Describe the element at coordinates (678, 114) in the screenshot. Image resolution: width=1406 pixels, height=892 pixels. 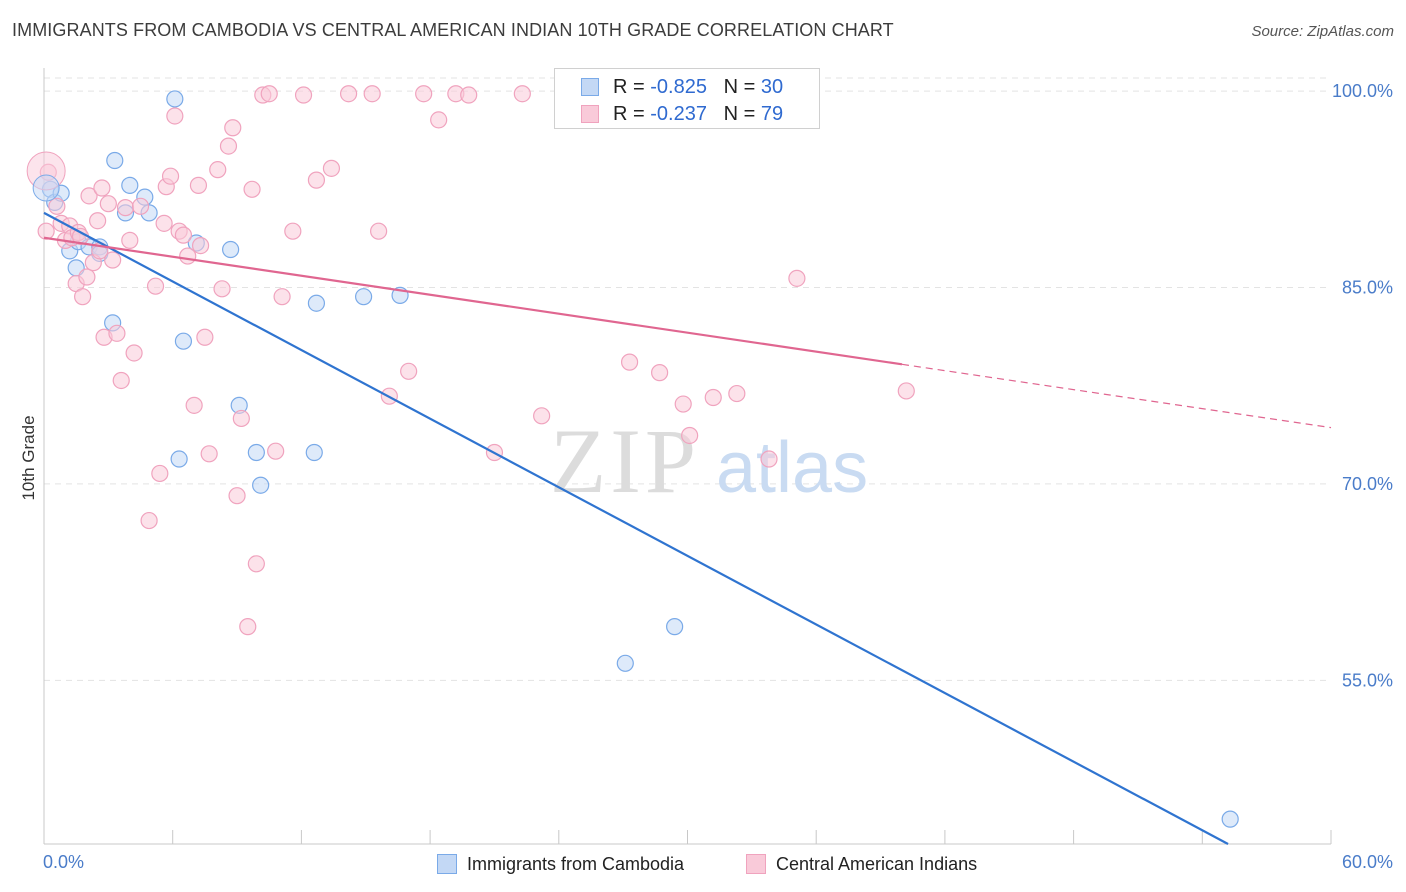
I see `r-value: -0.237` at that location.